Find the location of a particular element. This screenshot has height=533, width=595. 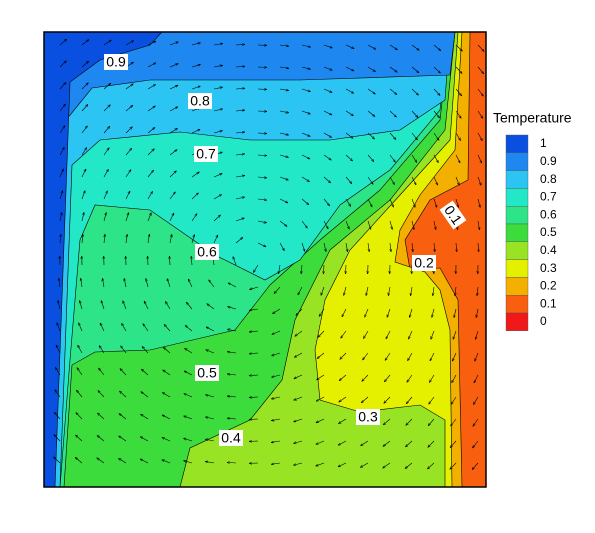

contour-label: 0.7 is located at coordinates (206, 154).